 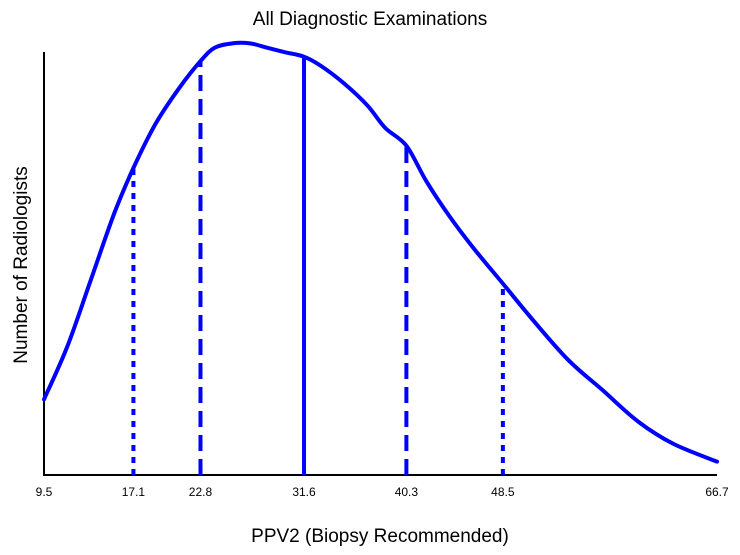 What do you see at coordinates (407, 492) in the screenshot?
I see `x-tick-label: 40.3` at bounding box center [407, 492].